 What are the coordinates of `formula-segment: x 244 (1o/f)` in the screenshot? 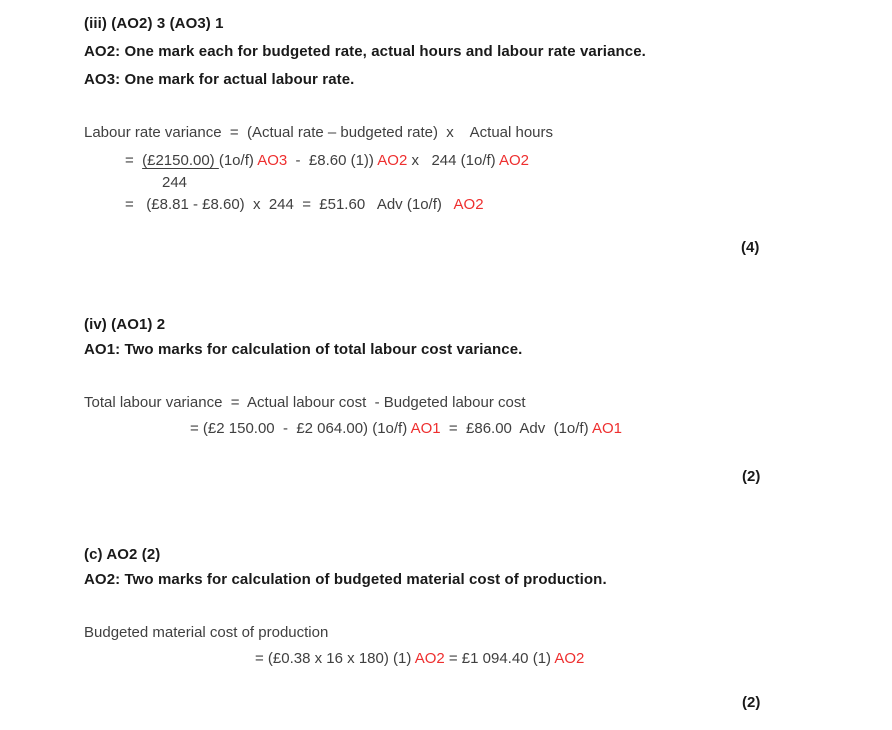 It's located at (453, 160).